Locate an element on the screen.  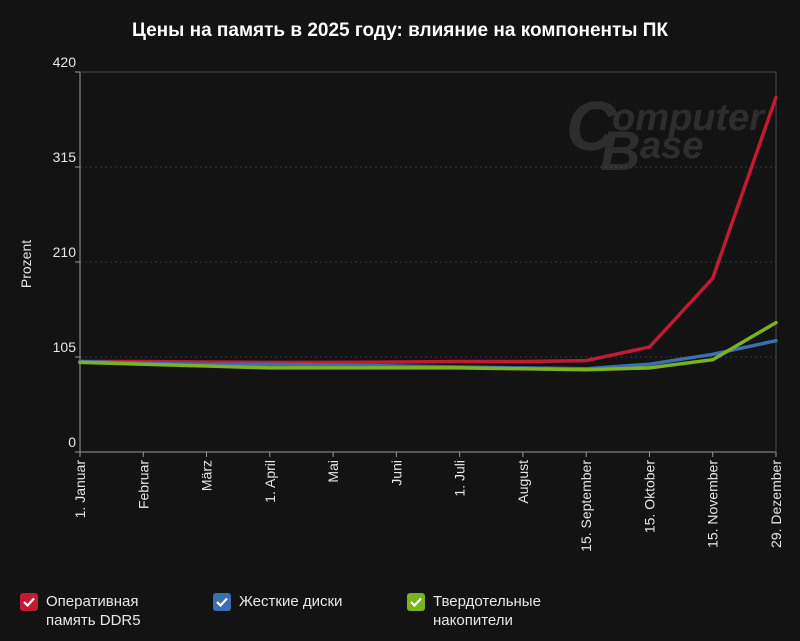
watermark-letter-c: C is located at coordinates (592, 126).